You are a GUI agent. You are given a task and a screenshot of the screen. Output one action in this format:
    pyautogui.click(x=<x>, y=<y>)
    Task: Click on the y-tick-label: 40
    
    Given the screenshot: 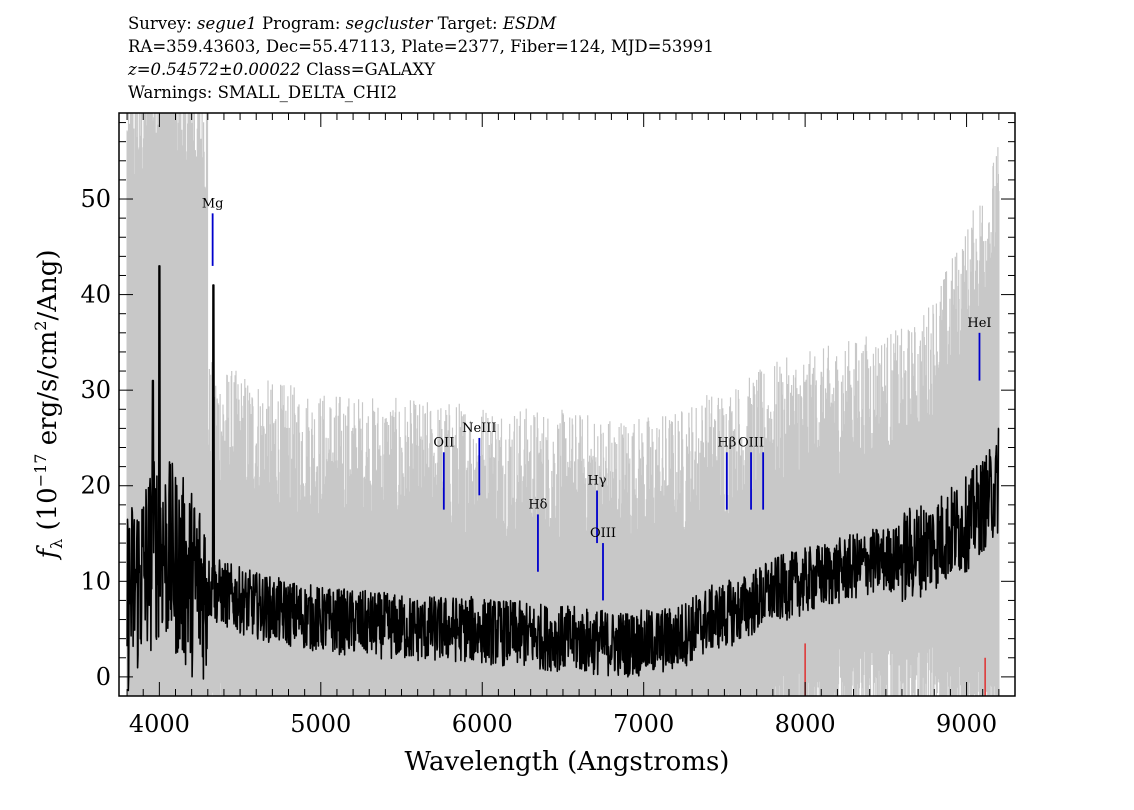 What is the action you would take?
    pyautogui.click(x=95, y=295)
    